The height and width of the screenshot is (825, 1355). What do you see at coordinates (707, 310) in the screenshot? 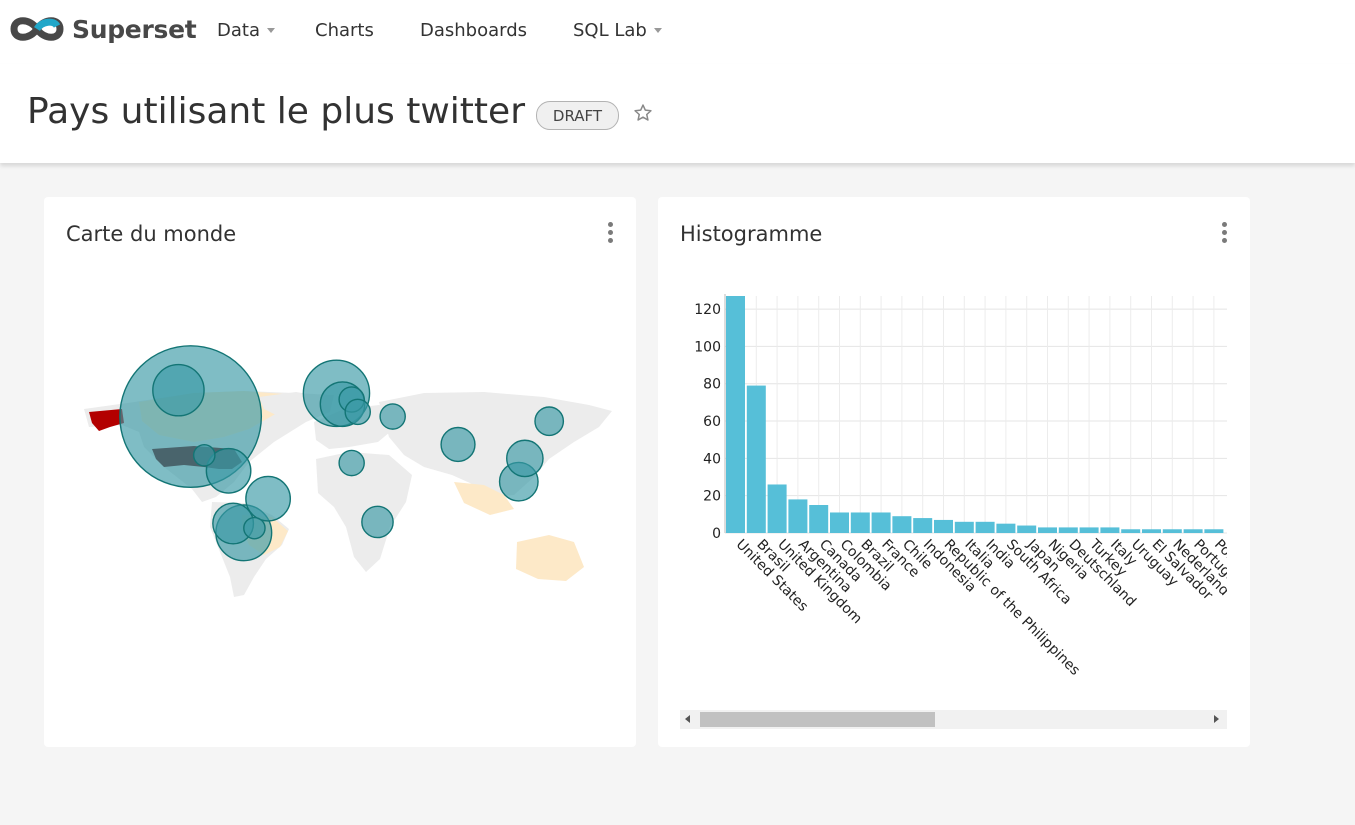
I see `y-tick-label: 120` at bounding box center [707, 310].